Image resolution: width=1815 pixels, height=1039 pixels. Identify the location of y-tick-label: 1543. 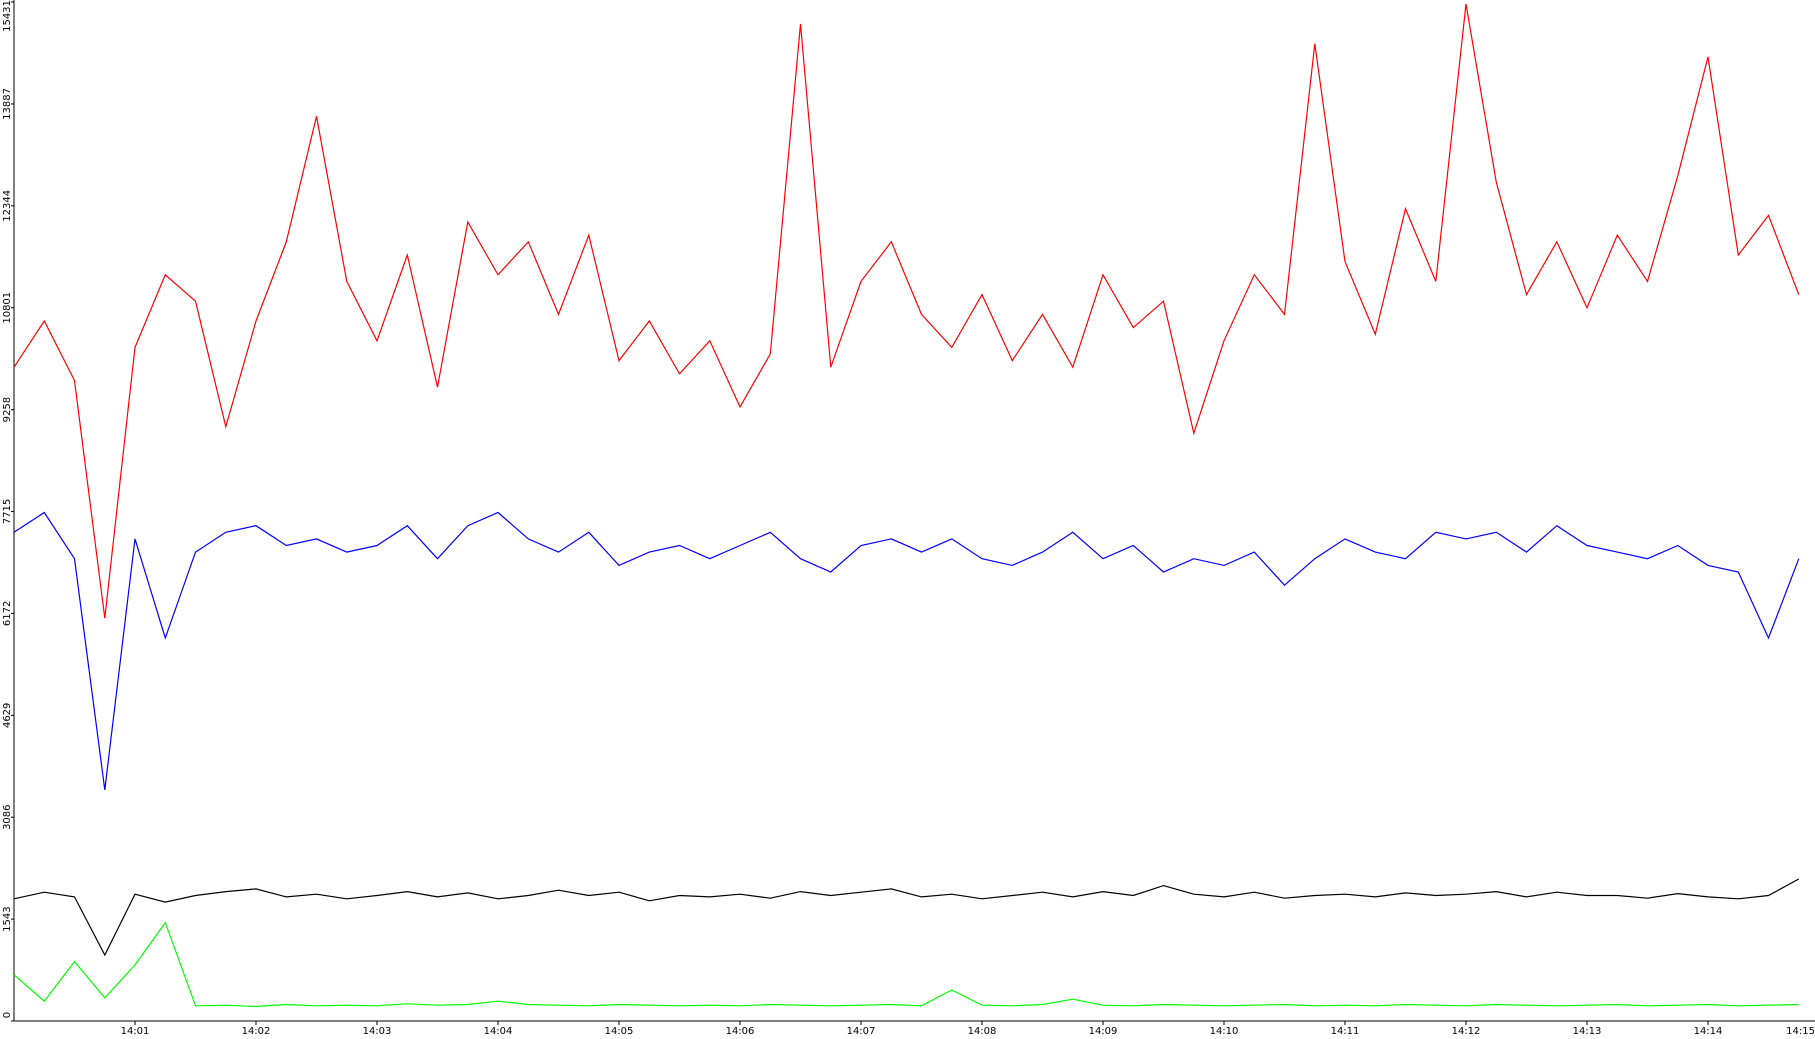
(7, 918).